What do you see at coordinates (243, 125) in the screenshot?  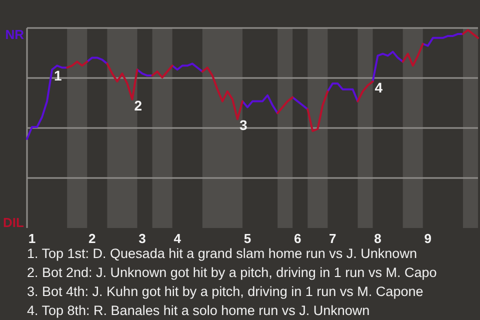 I see `annotation: 3` at bounding box center [243, 125].